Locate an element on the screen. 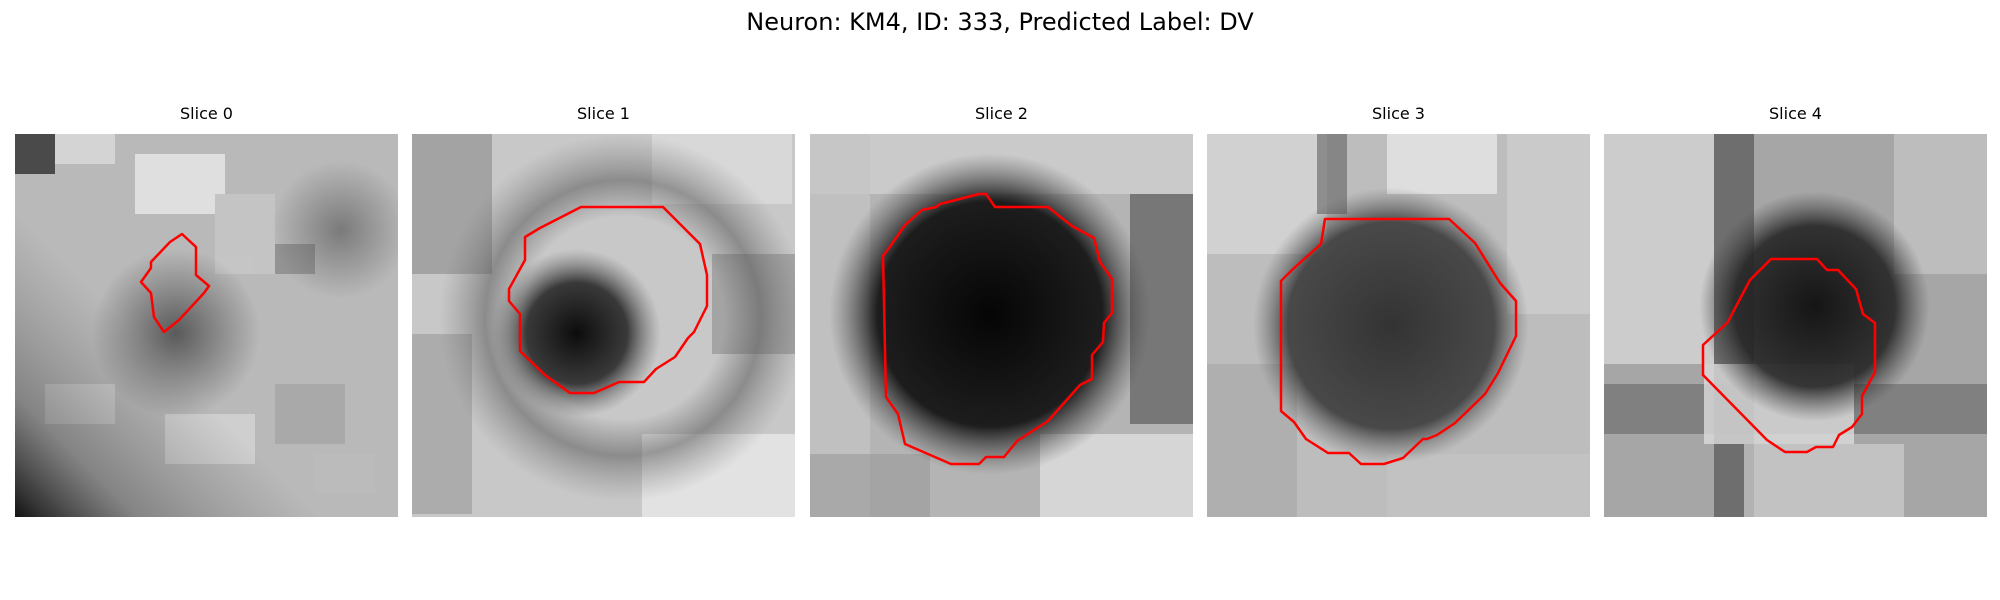 This screenshot has height=600, width=2000. slice-title: Slice 3 is located at coordinates (1398, 113).